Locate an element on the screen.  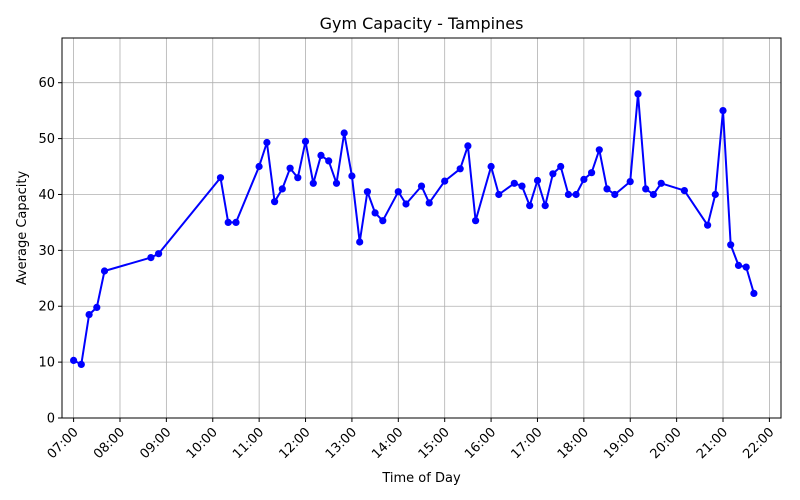
y-tick-label: 60 is located at coordinates (46, 83).